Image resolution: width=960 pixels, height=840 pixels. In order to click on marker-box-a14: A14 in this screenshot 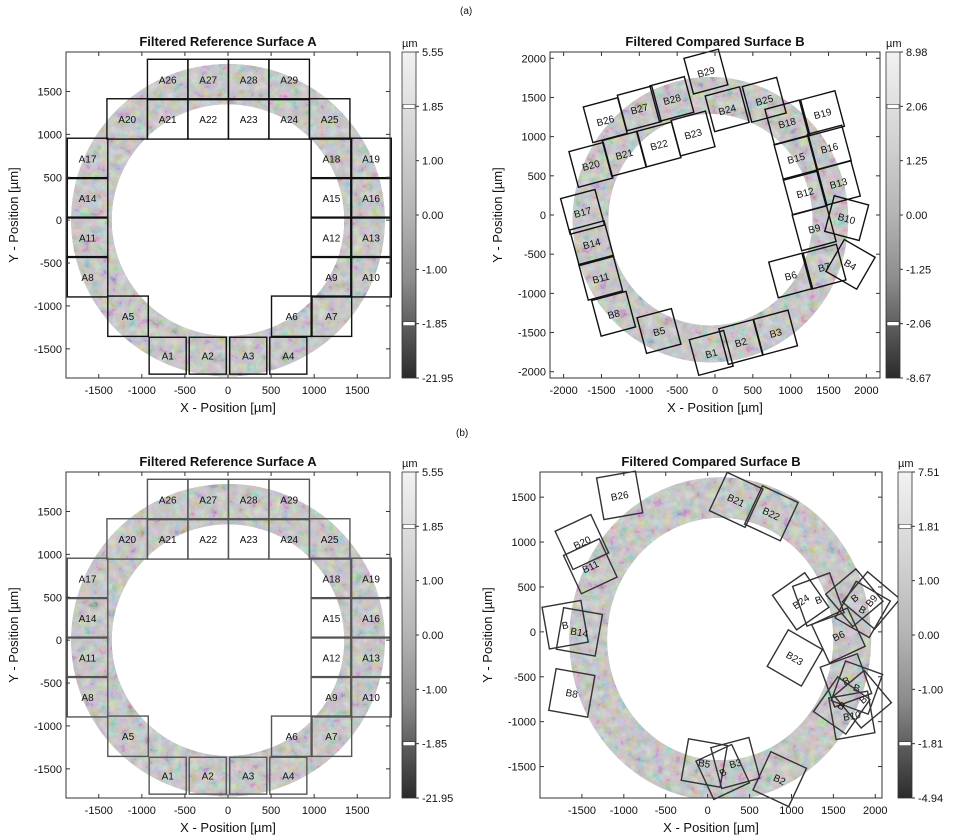, I will do `click(87, 617)`.